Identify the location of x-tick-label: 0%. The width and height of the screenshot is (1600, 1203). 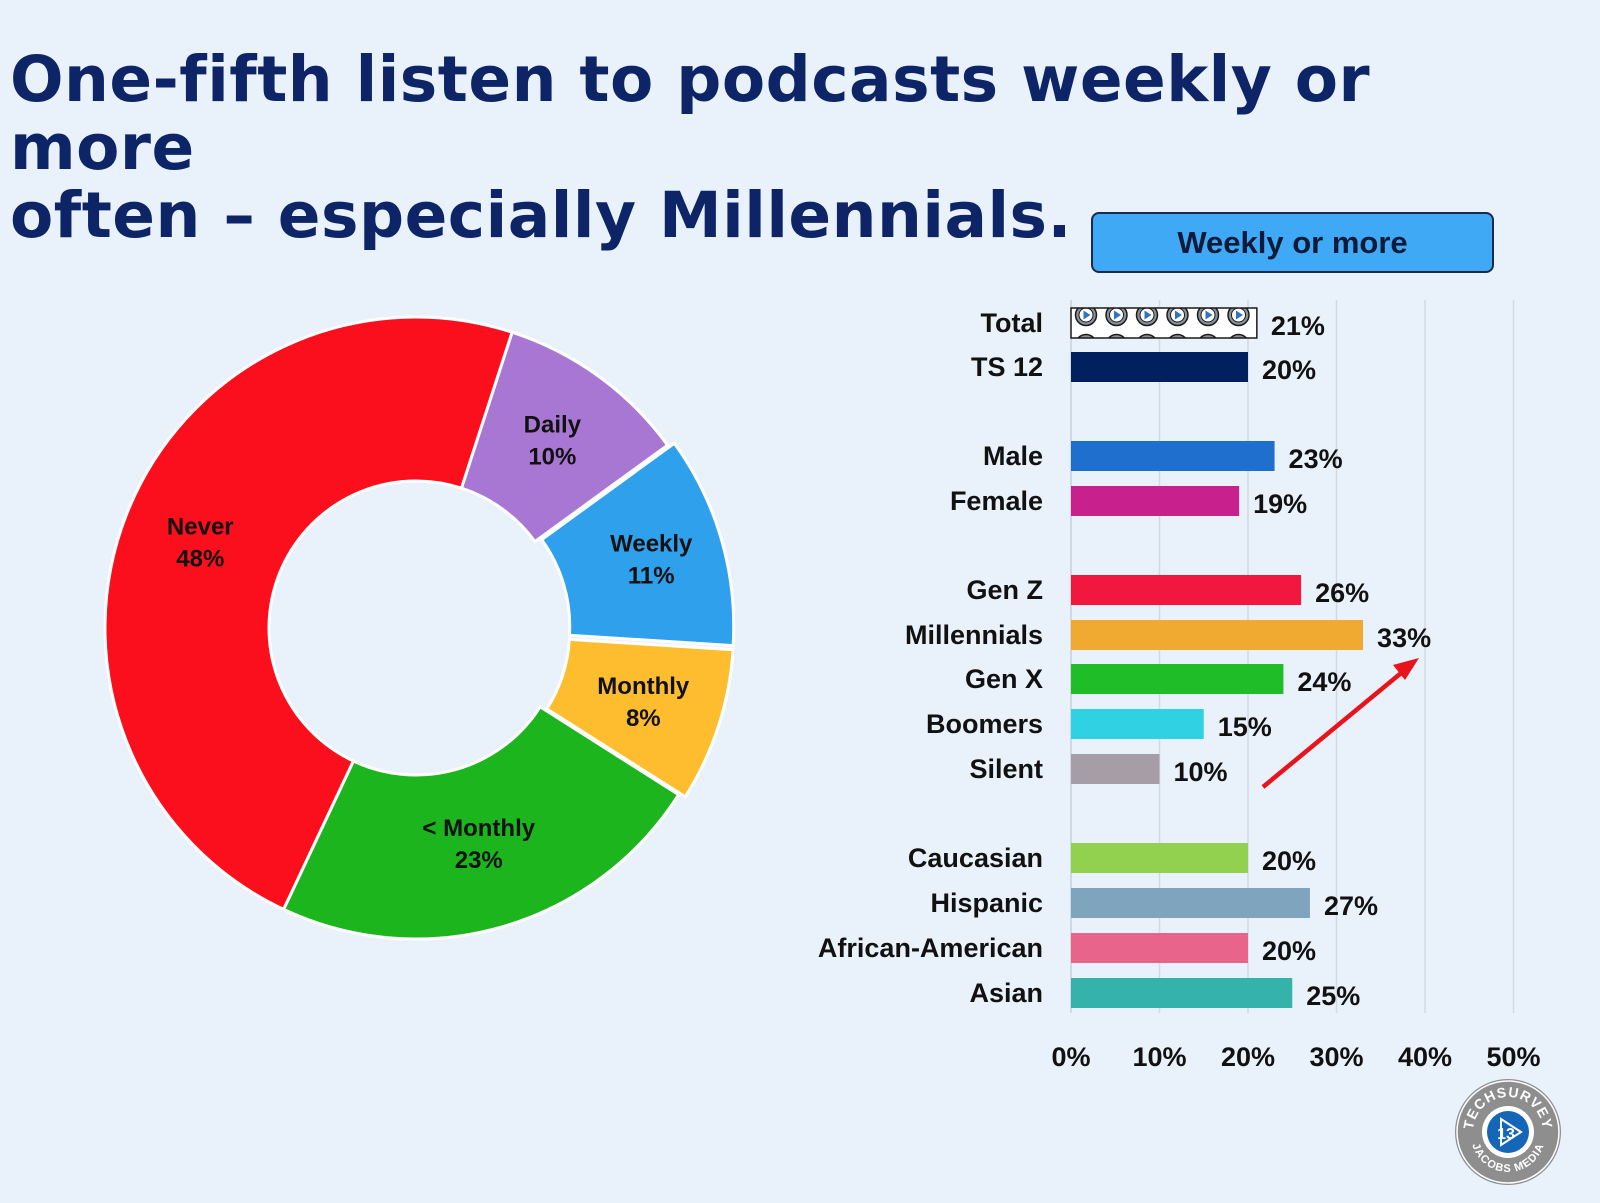
(1070, 1057).